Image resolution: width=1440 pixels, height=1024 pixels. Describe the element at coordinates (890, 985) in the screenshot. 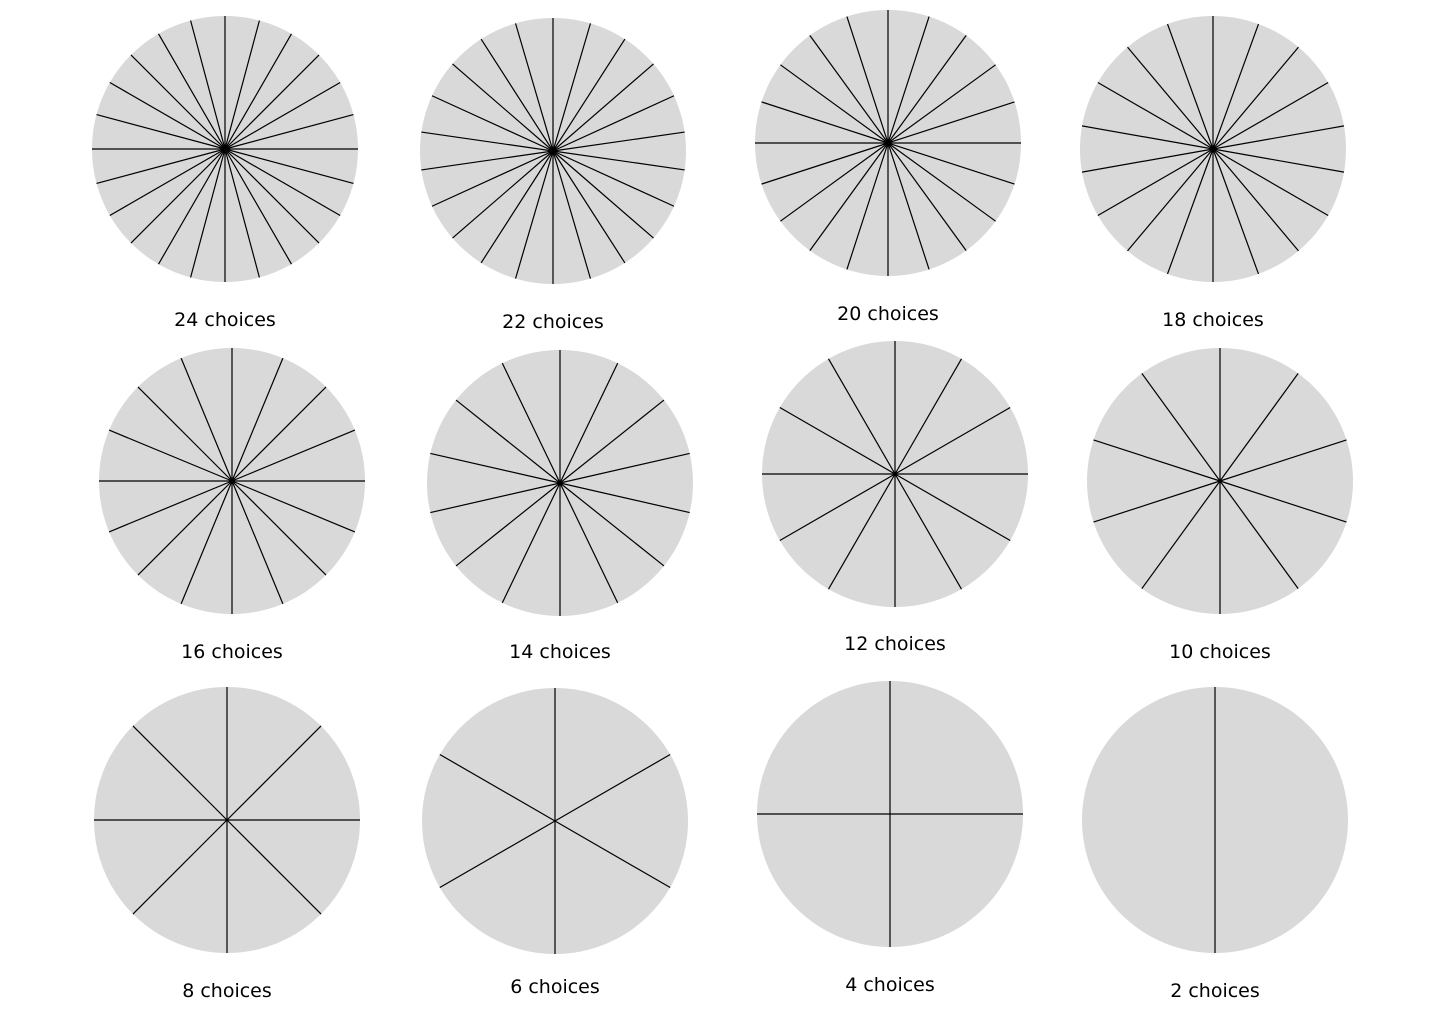

I see `wheel-label: 4 choices` at that location.